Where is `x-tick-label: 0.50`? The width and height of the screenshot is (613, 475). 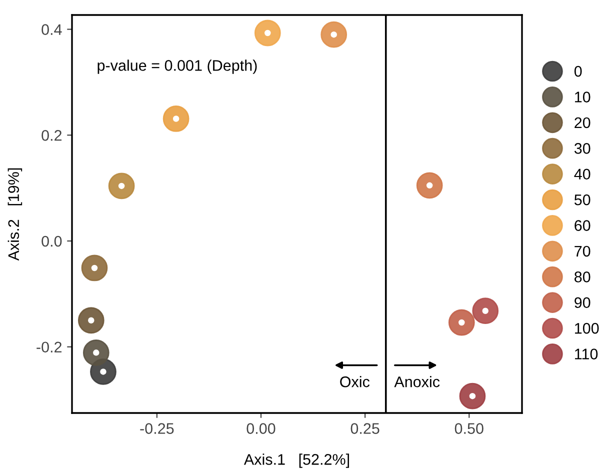 x-tick-label: 0.50 is located at coordinates (469, 428).